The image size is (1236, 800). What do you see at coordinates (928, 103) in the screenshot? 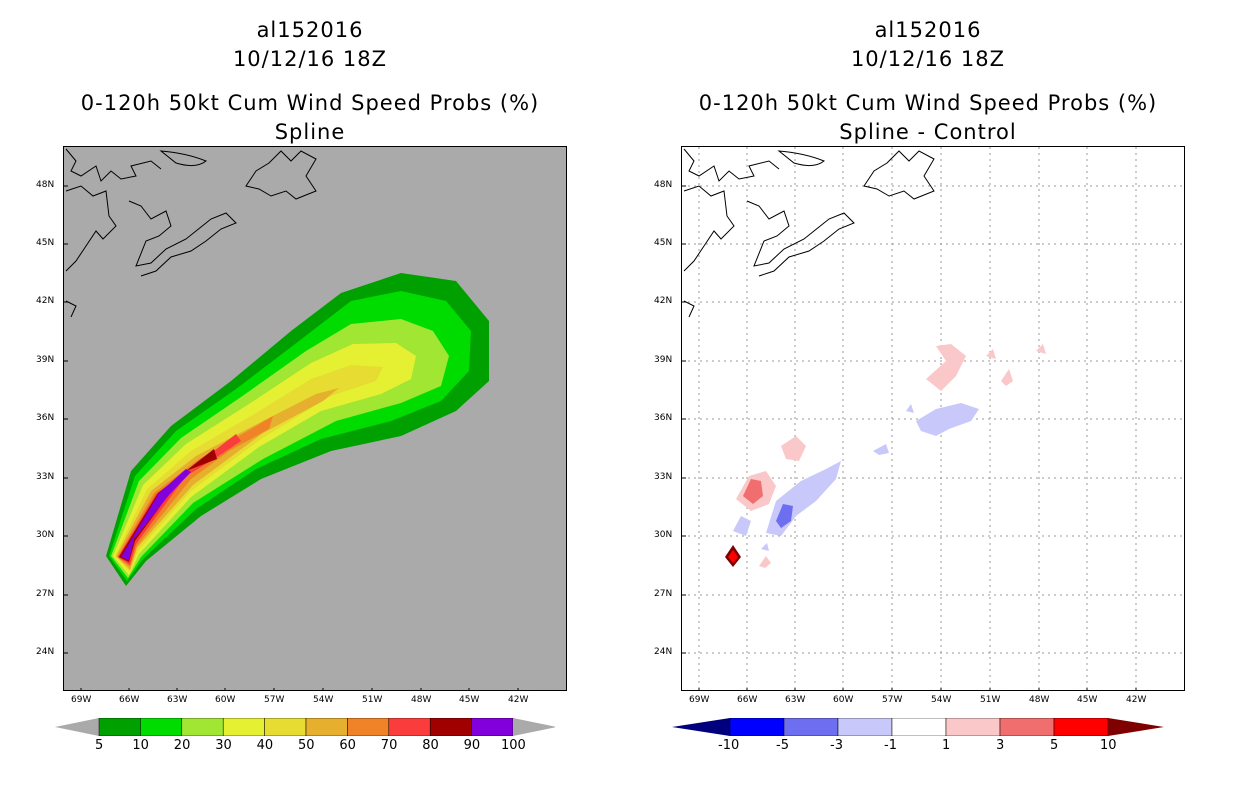
I see `right-product-title: 0-120h 50kt Cum Wind Speed Probs (%)` at bounding box center [928, 103].